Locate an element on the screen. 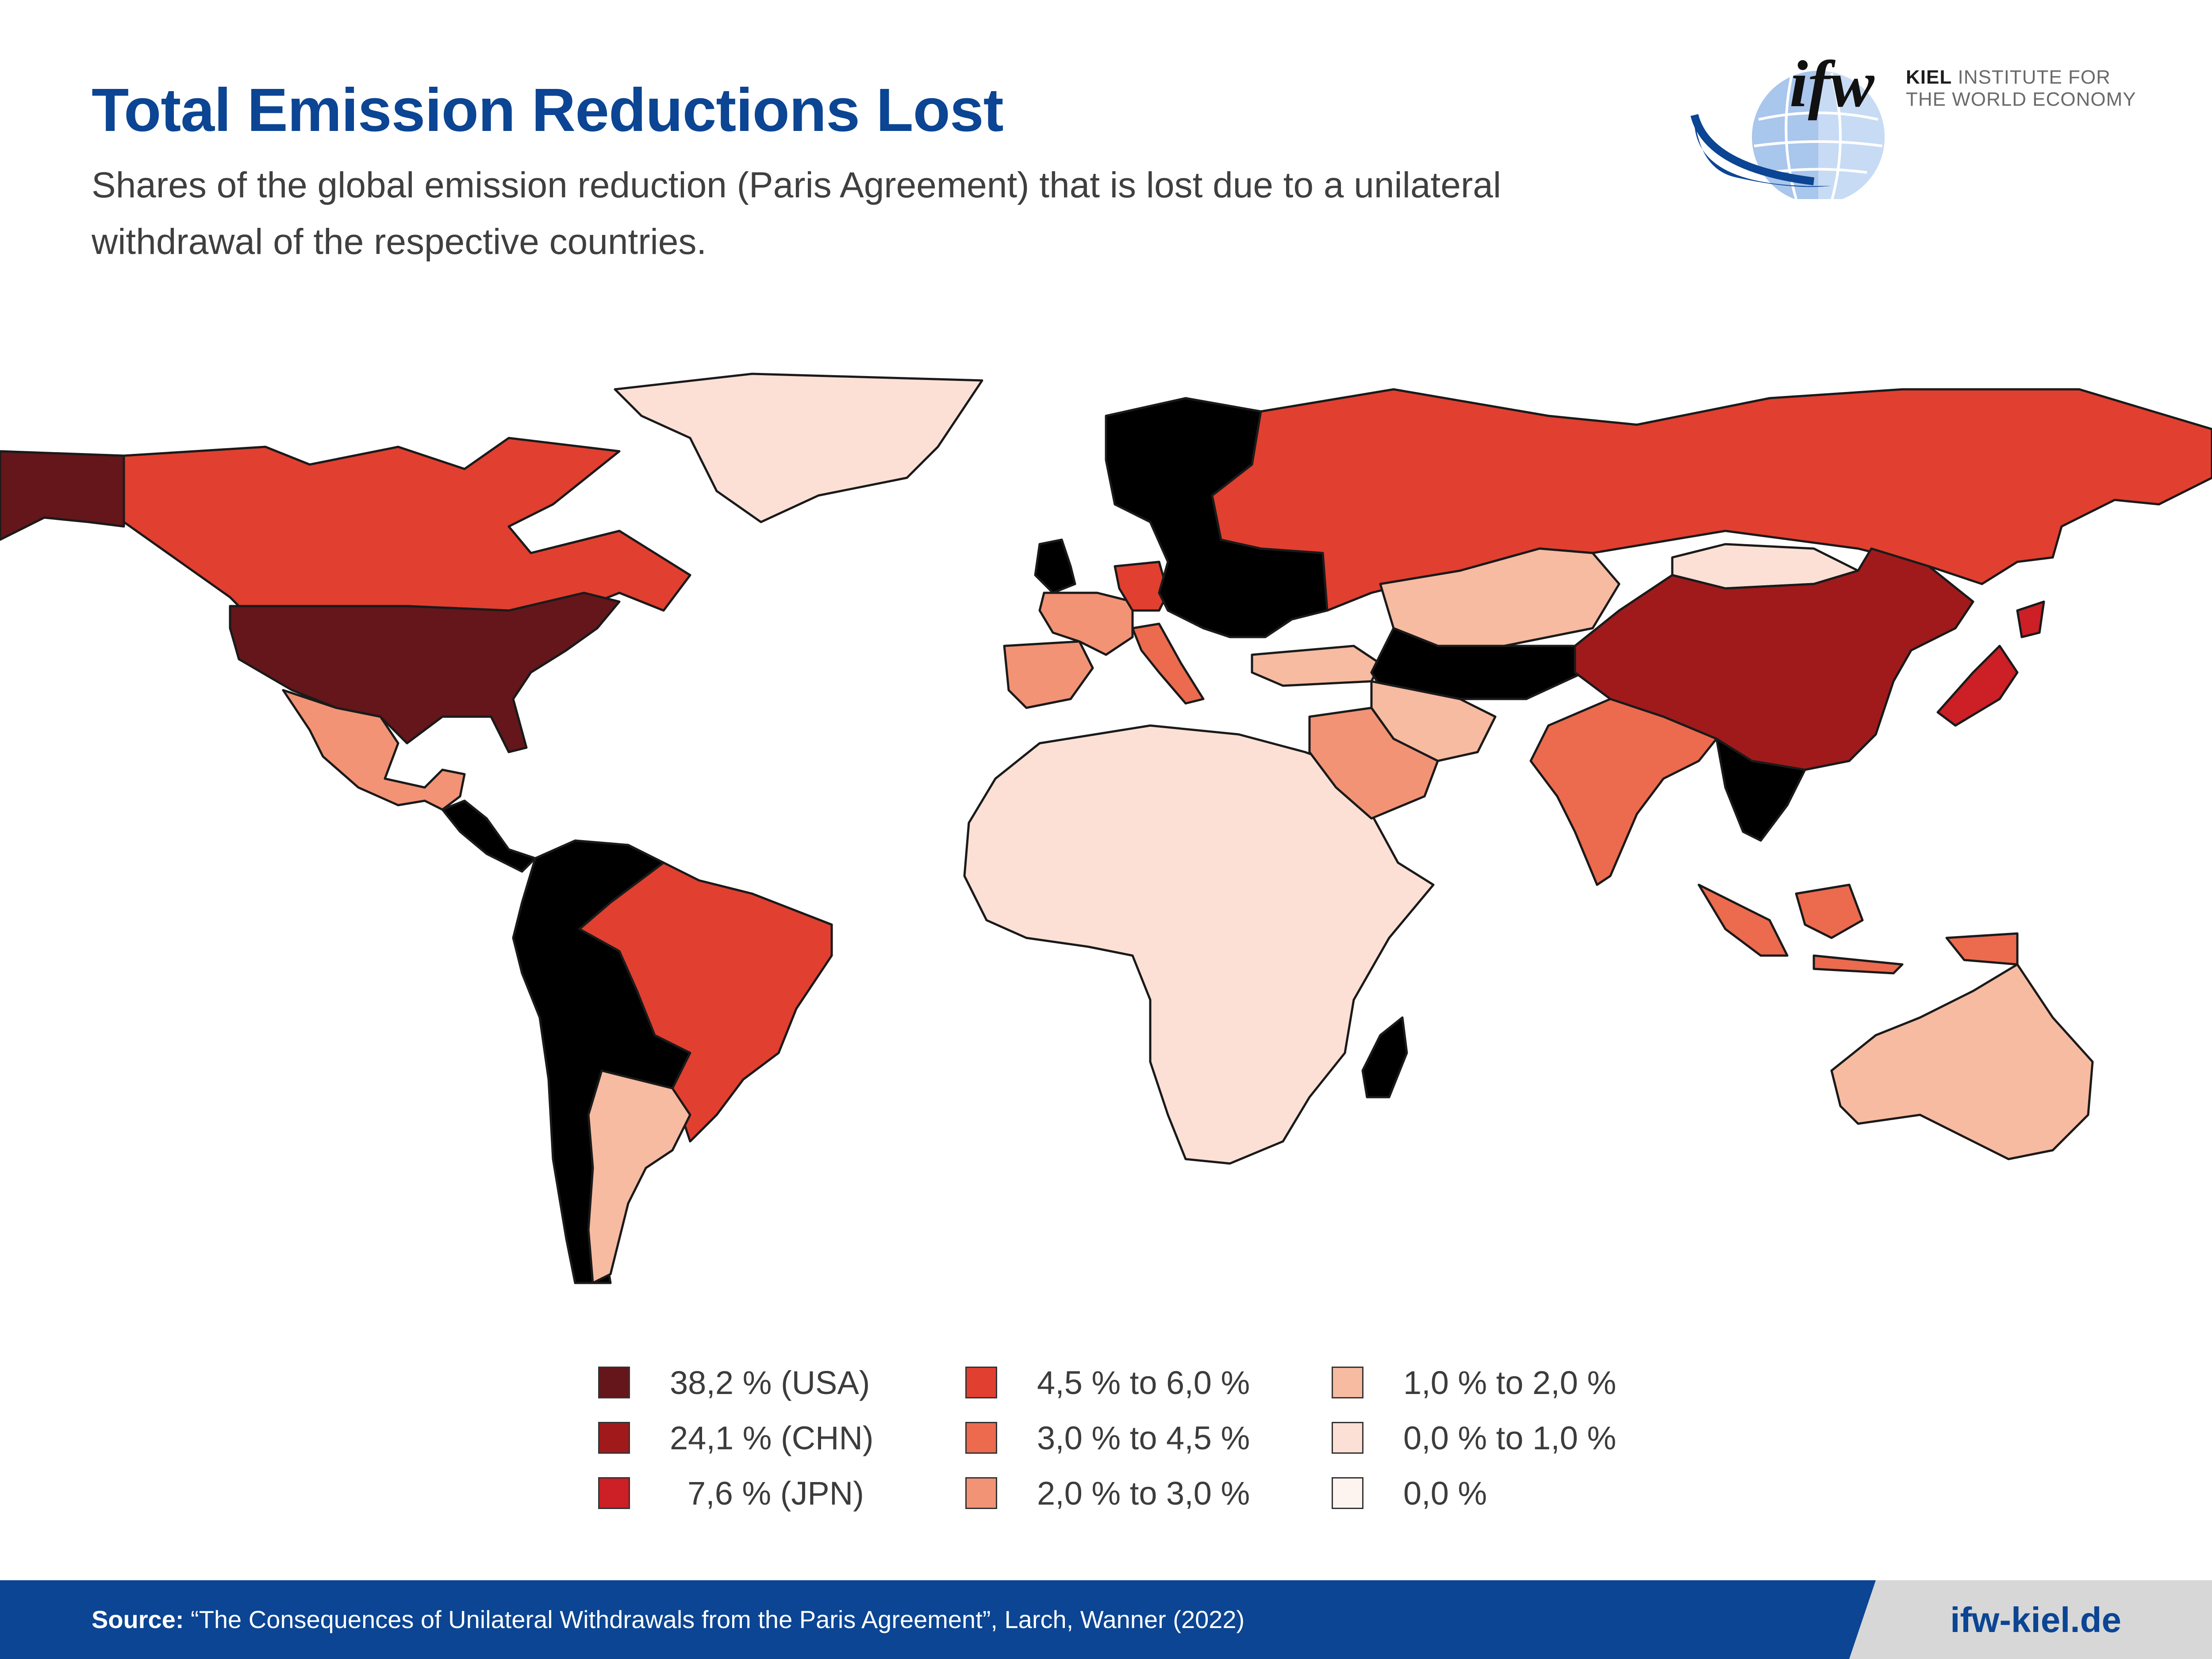  legend-item: 0,0 % is located at coordinates (1410, 1494).